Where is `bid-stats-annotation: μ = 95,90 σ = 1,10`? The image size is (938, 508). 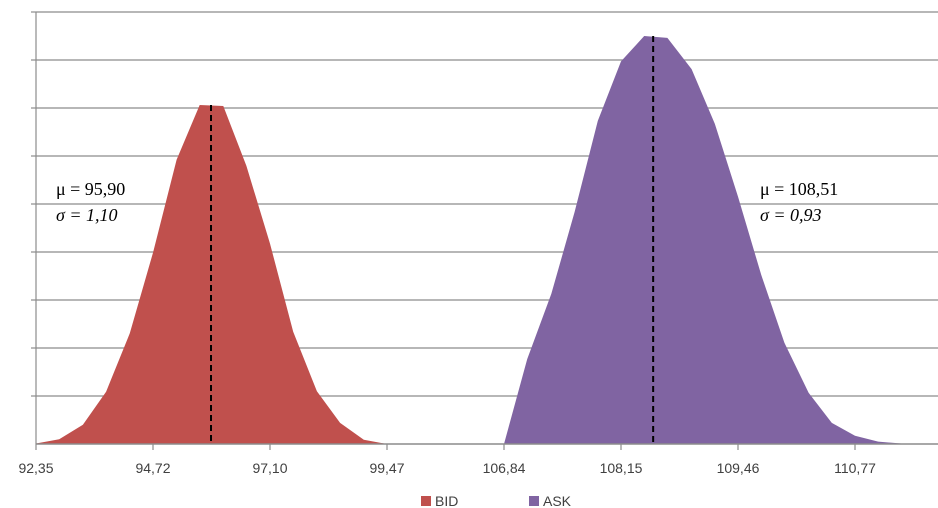
bid-stats-annotation: μ = 95,90 σ = 1,10 is located at coordinates (90, 202).